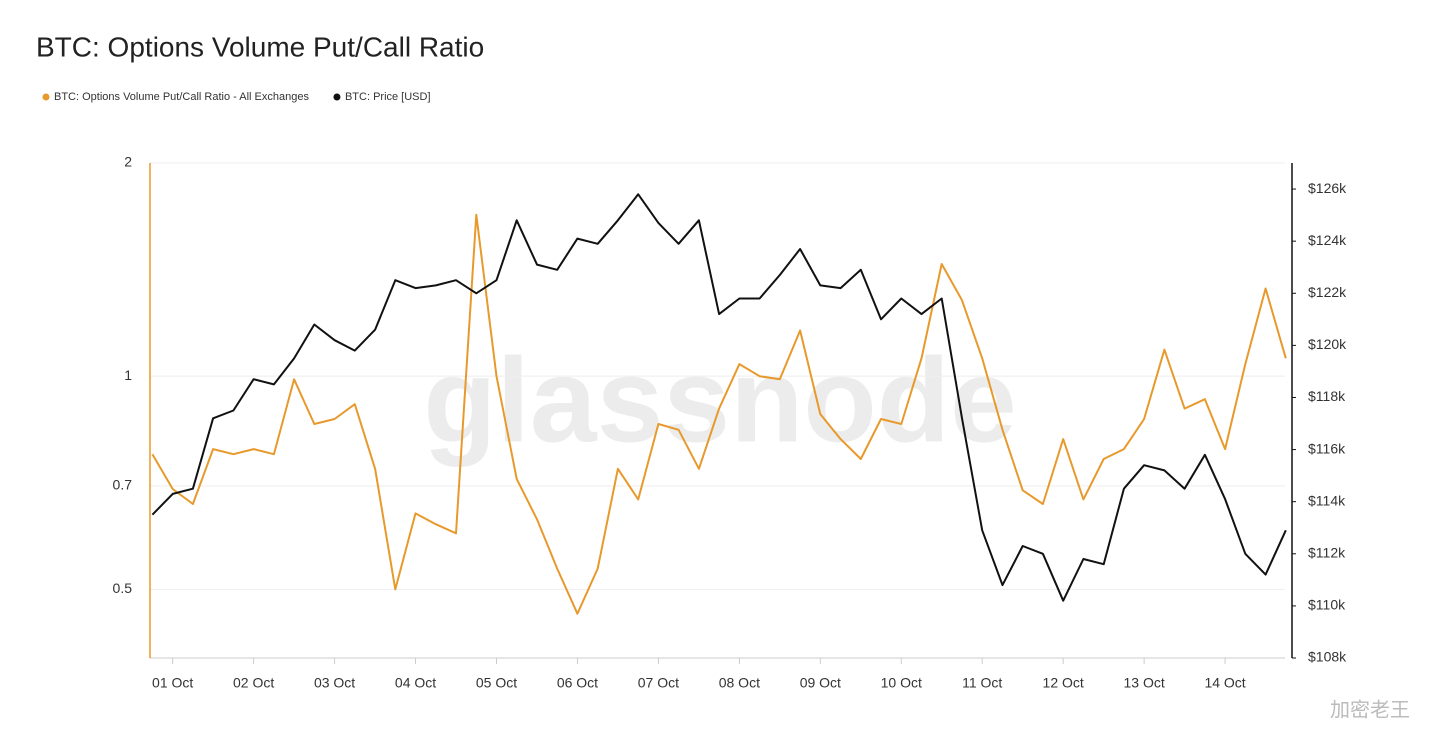  I want to click on y2-tick-label: $114k, so click(1327, 500).